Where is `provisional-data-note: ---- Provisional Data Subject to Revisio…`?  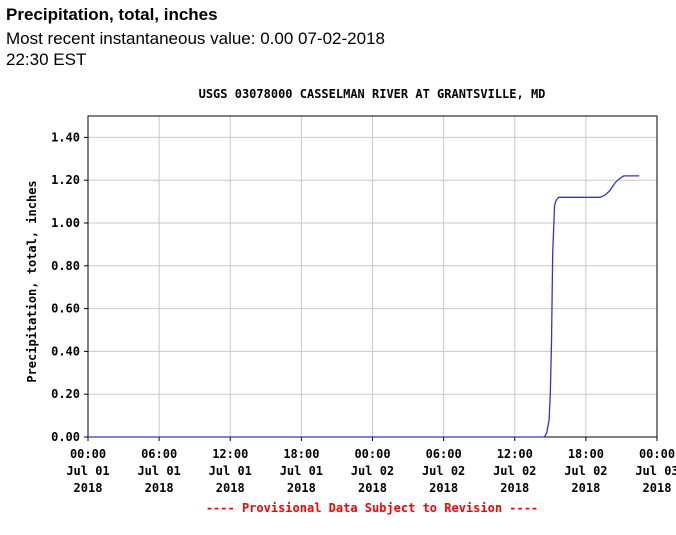
provisional-data-note: ---- Provisional Data Subject to Revisio… is located at coordinates (372, 508).